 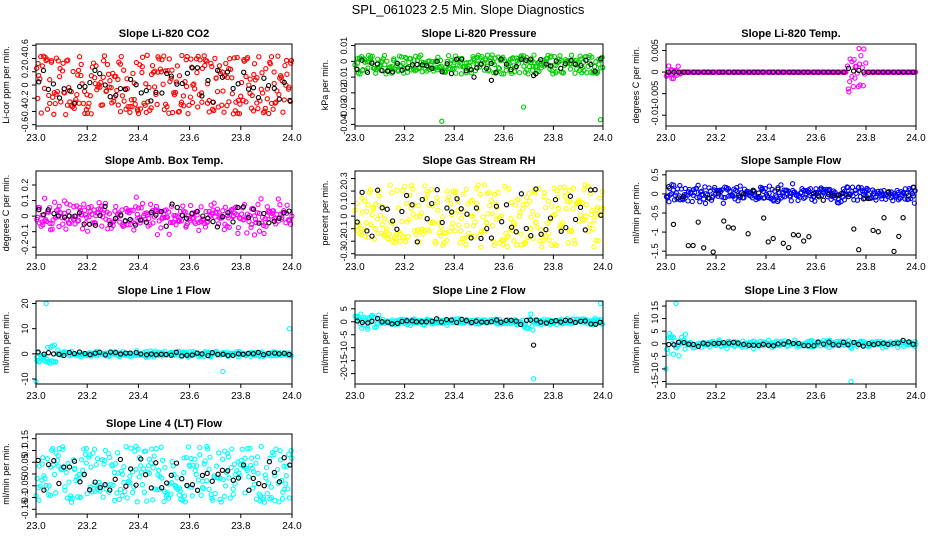 What do you see at coordinates (344, 93) in the screenshot?
I see `y-tick-label: -0.02` at bounding box center [344, 93].